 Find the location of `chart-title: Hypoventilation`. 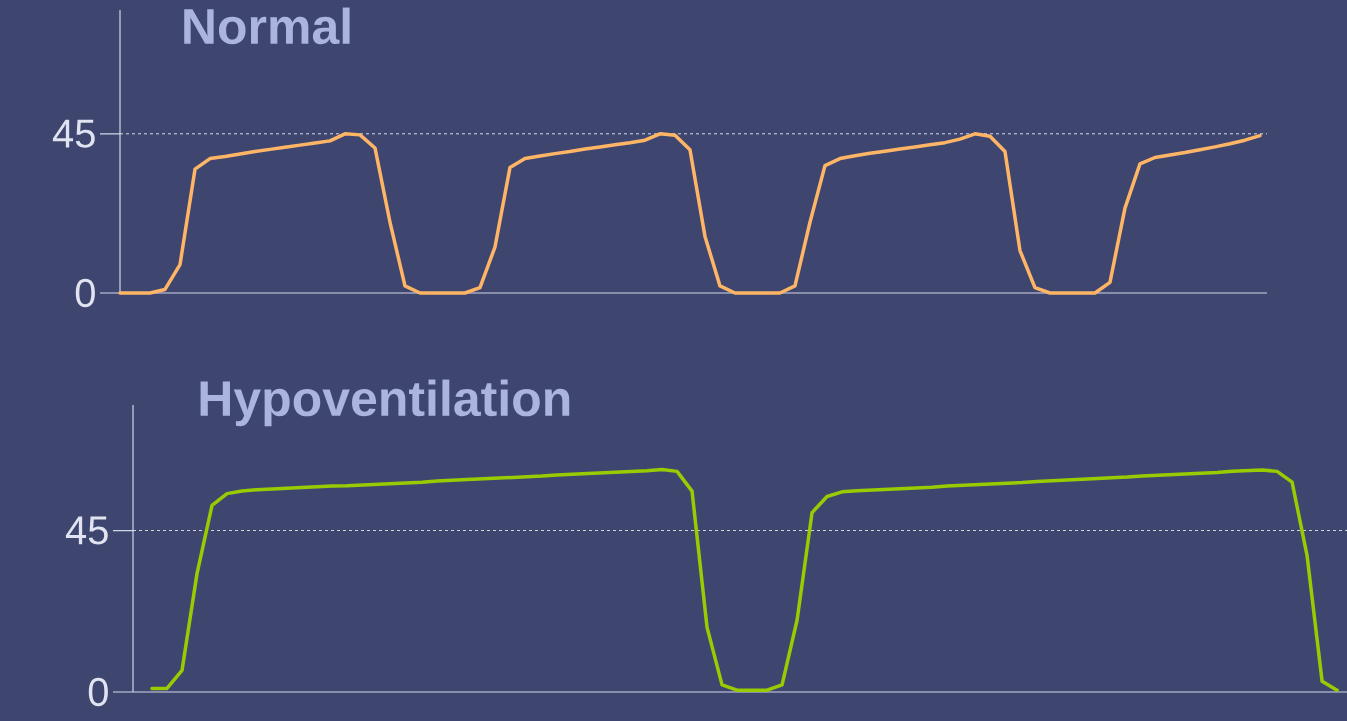

chart-title: Hypoventilation is located at coordinates (385, 403).